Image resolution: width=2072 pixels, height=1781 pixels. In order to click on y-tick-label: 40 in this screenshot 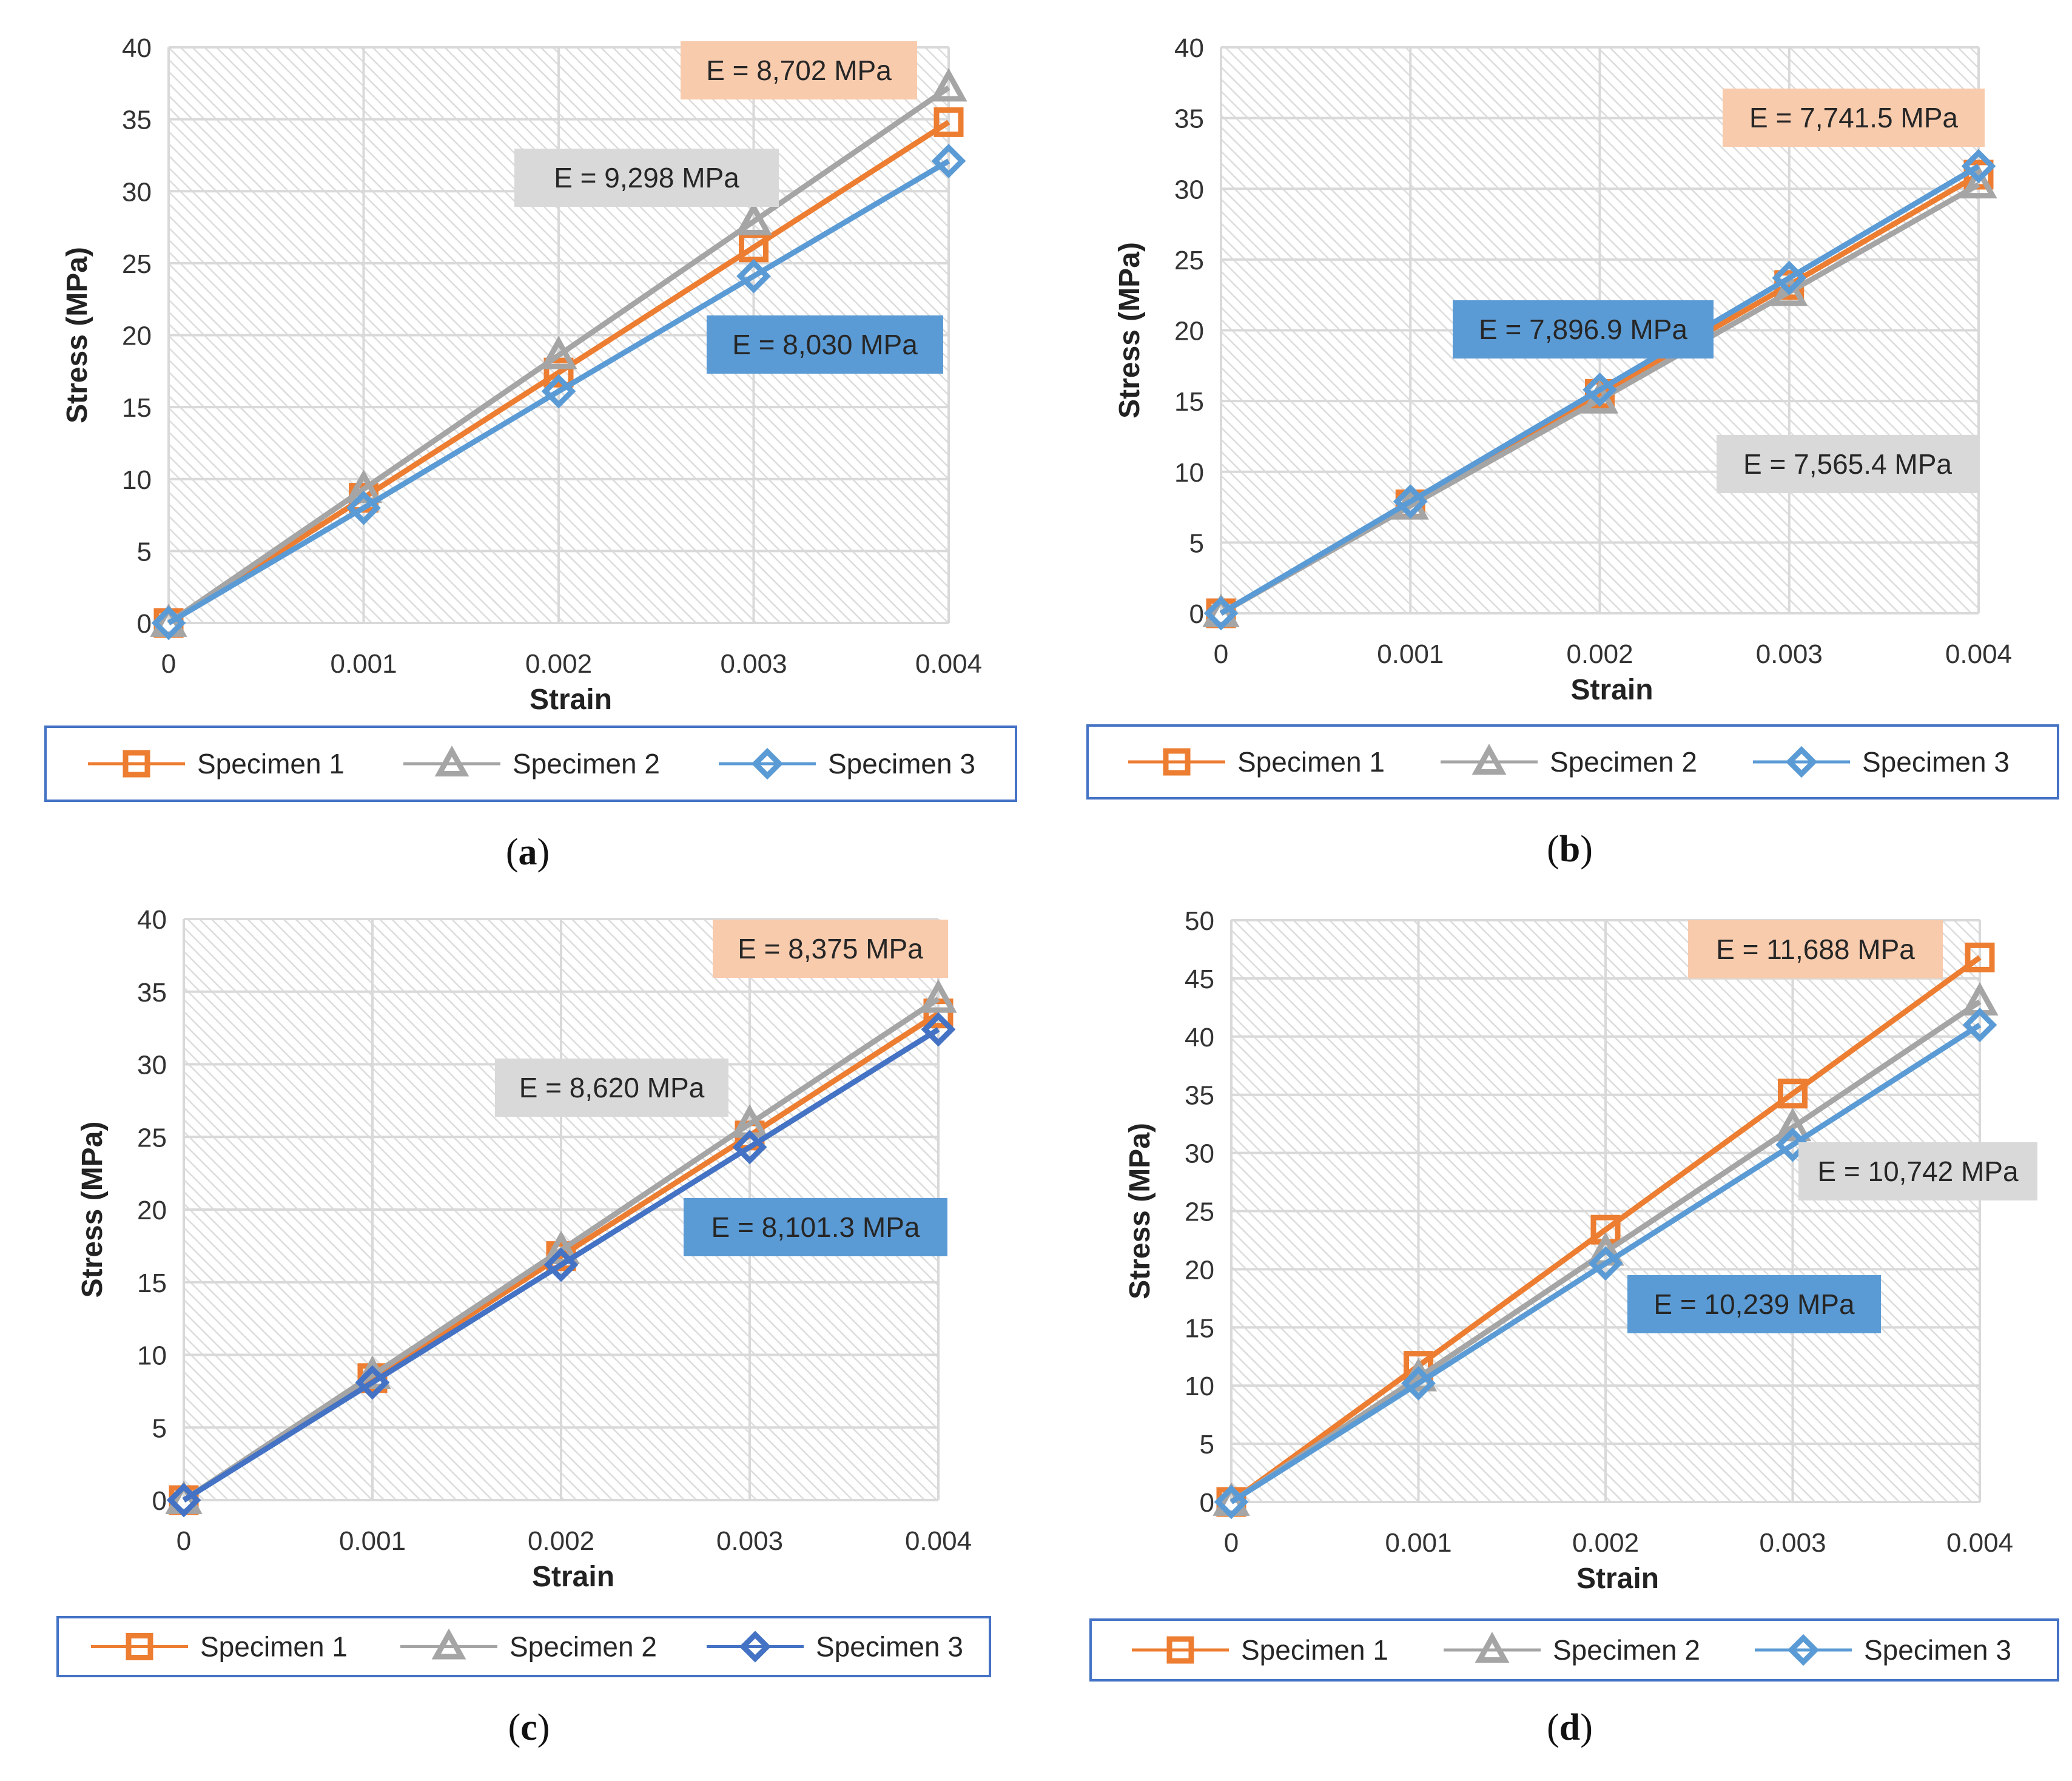, I will do `click(1189, 48)`.